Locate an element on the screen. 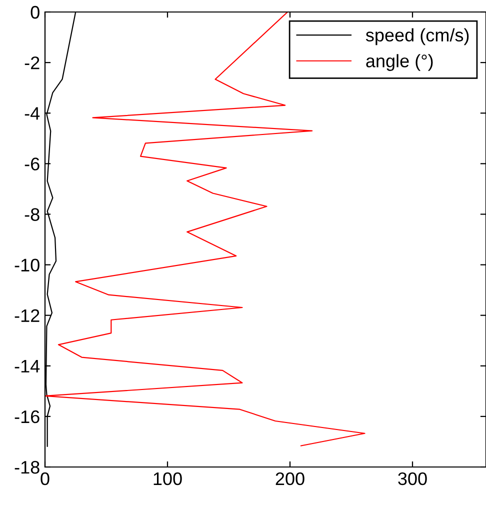  x-tick-label: 300 is located at coordinates (412, 479).